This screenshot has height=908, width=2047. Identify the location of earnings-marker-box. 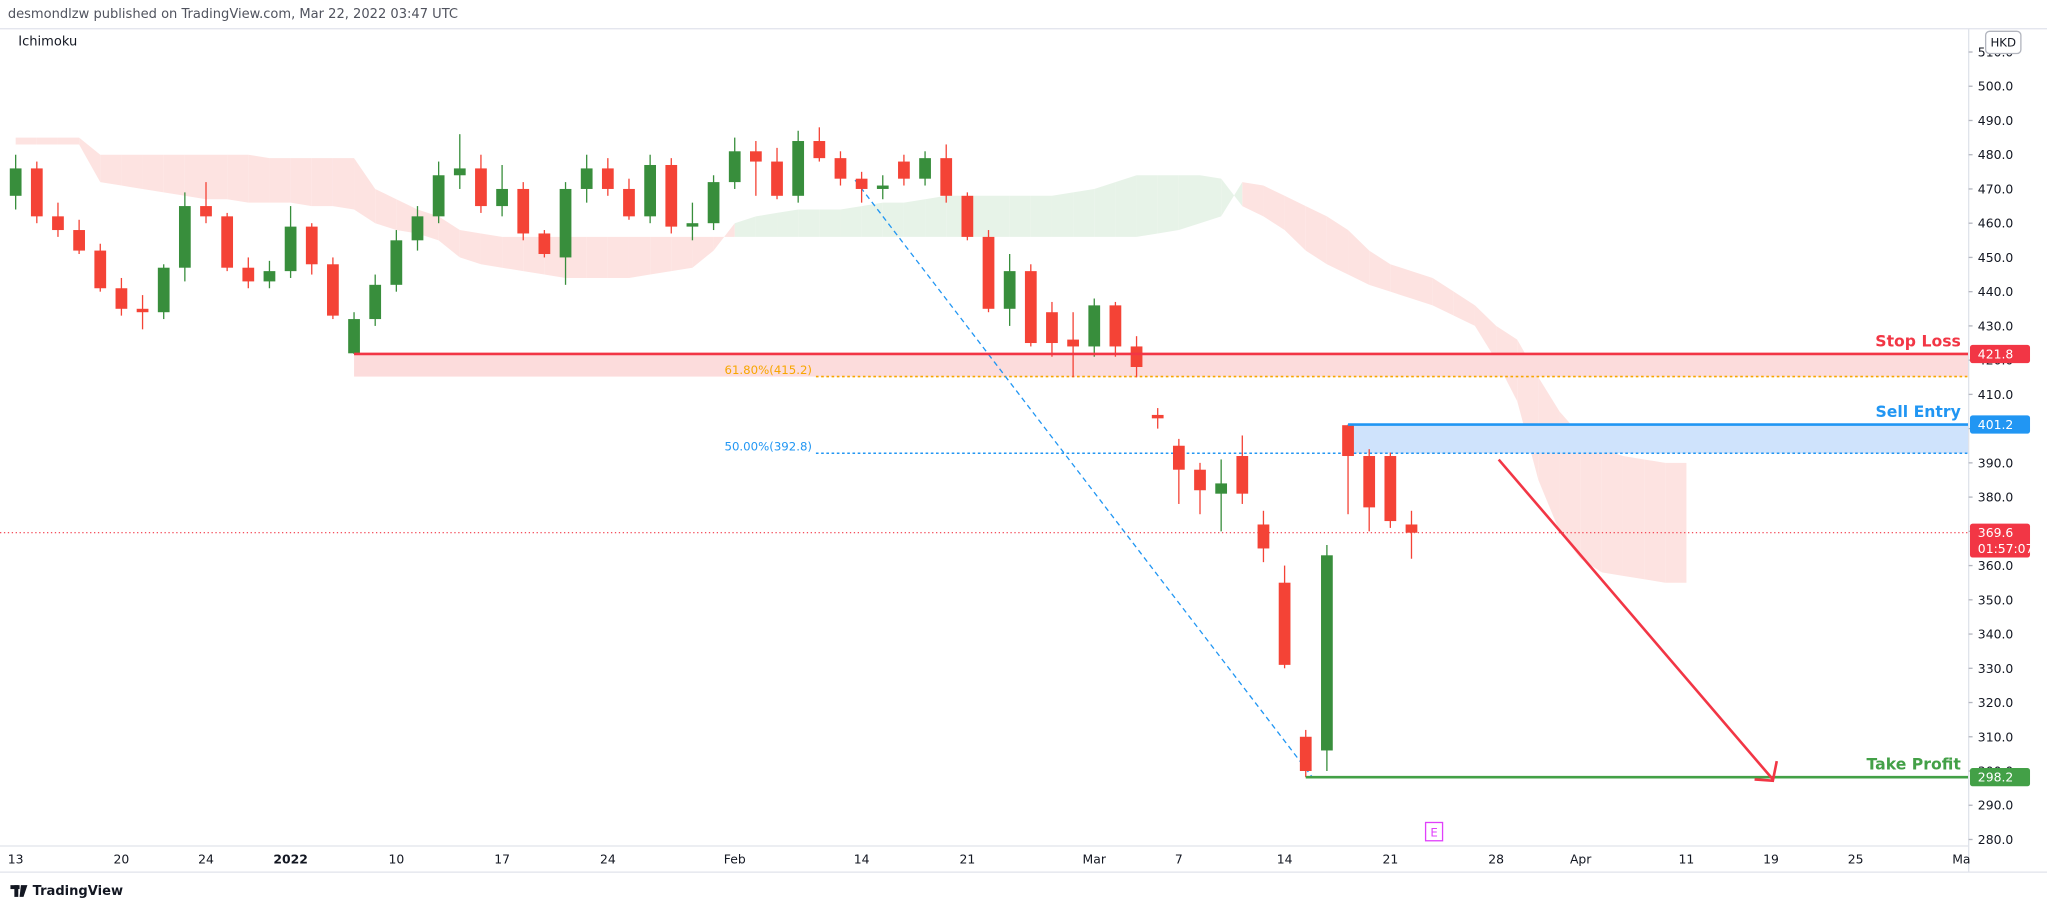
(1434, 831).